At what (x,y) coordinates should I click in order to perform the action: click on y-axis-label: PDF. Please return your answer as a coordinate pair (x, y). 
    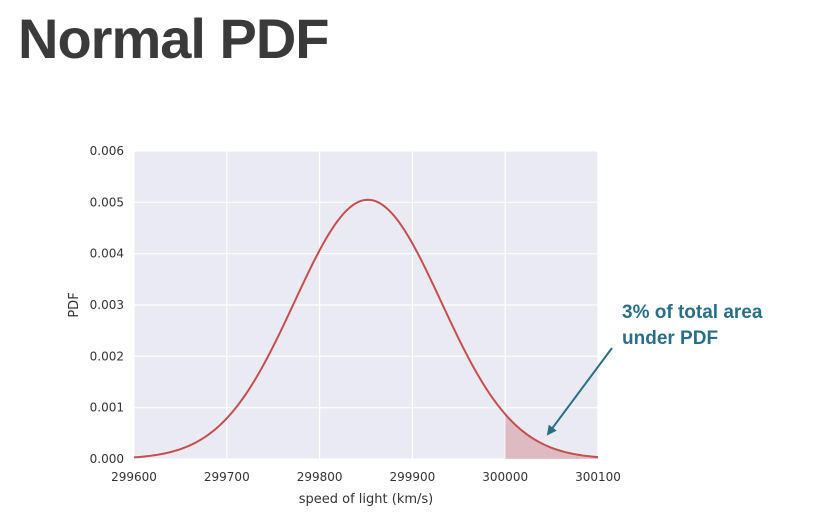
    Looking at the image, I should click on (74, 304).